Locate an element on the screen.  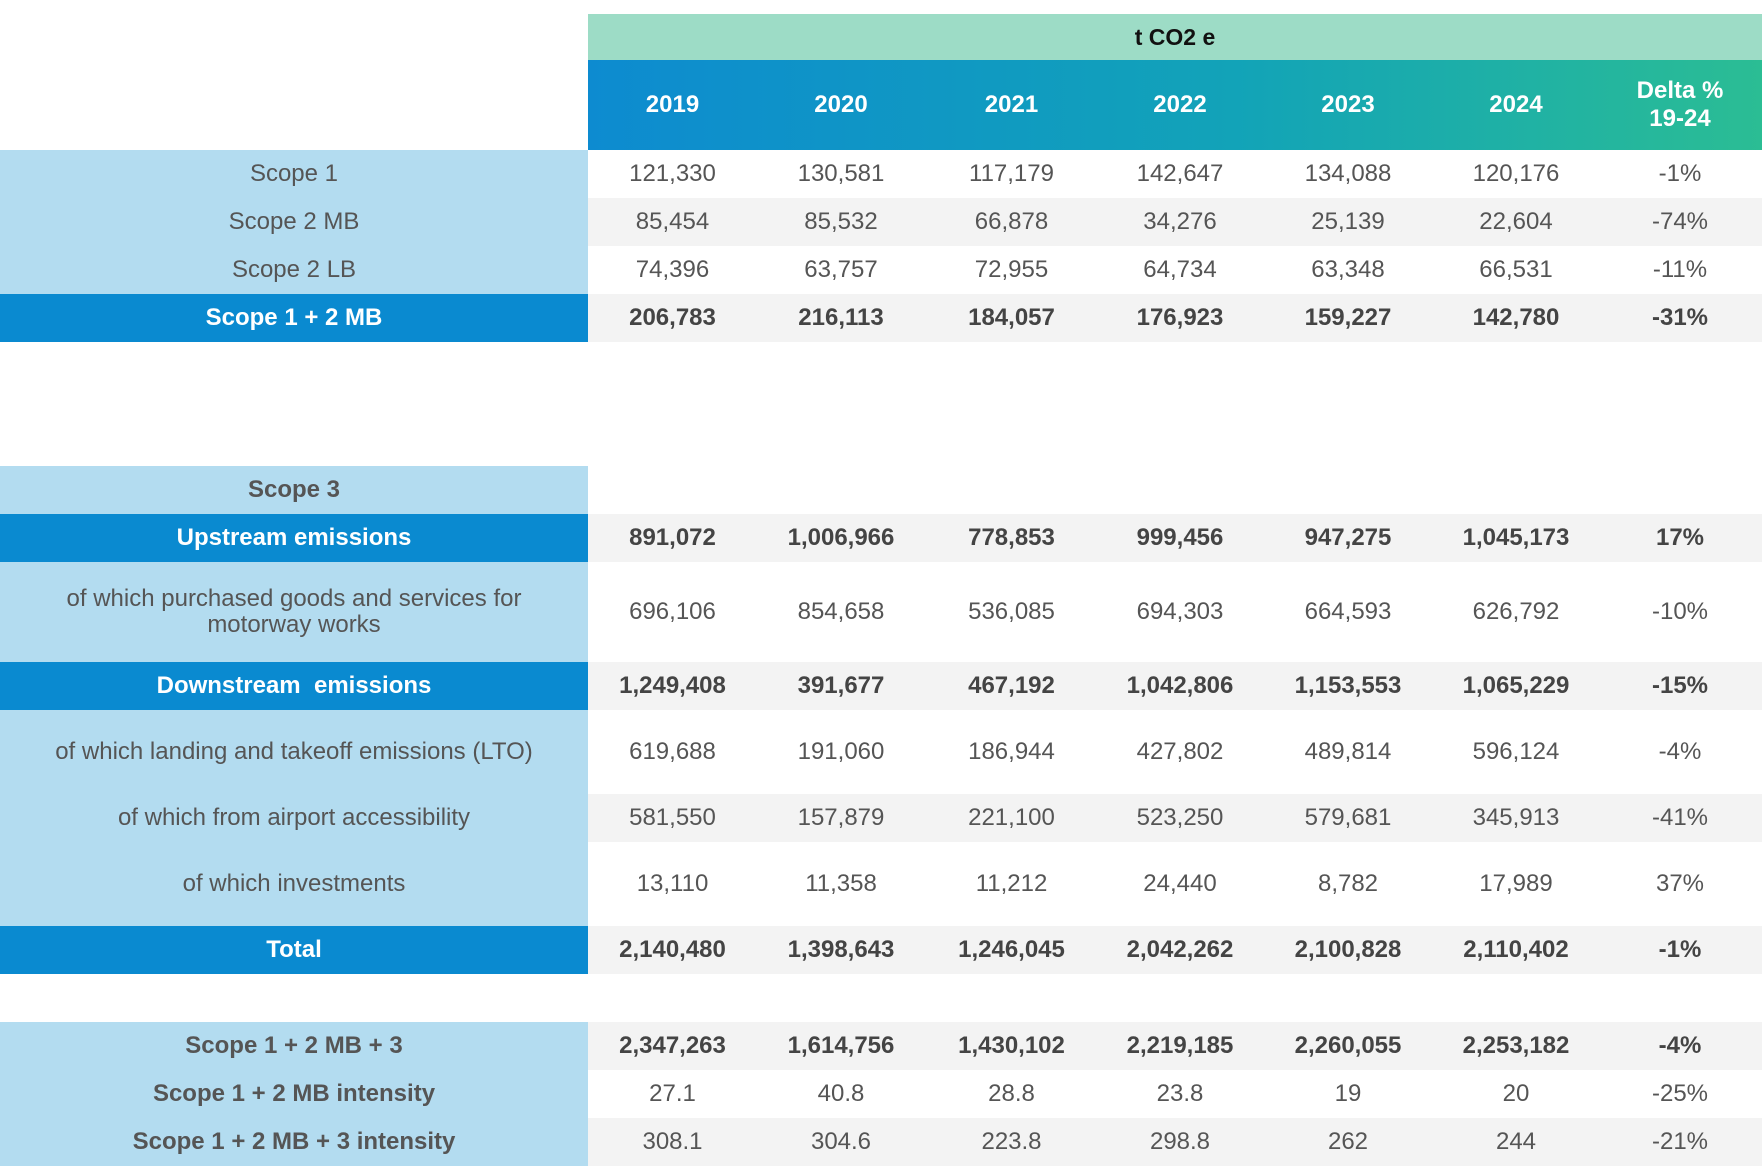
row-label: Scope 1 + 2 MB intensity is located at coordinates (294, 1094).